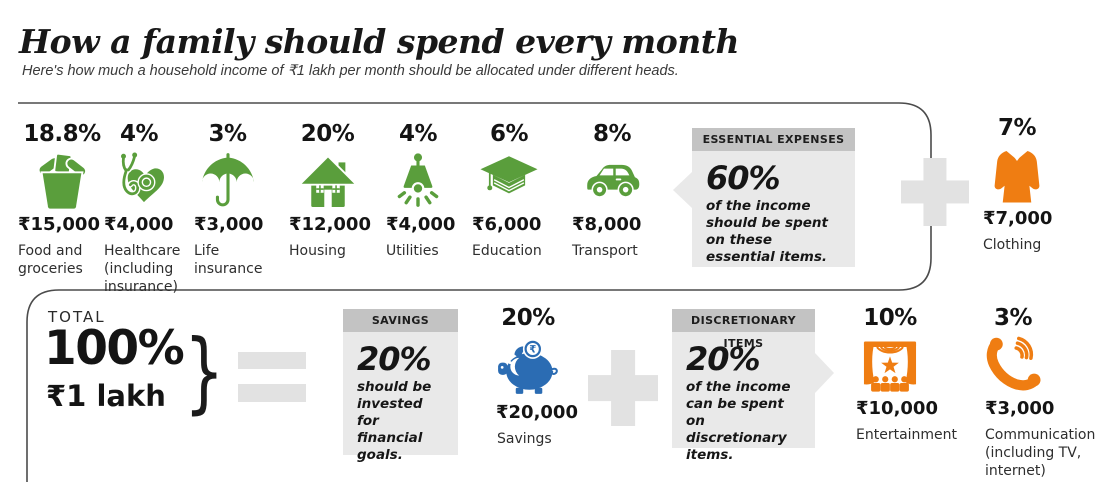 This screenshot has height=482, width=1099. I want to click on umbrella-icon, so click(227, 180).